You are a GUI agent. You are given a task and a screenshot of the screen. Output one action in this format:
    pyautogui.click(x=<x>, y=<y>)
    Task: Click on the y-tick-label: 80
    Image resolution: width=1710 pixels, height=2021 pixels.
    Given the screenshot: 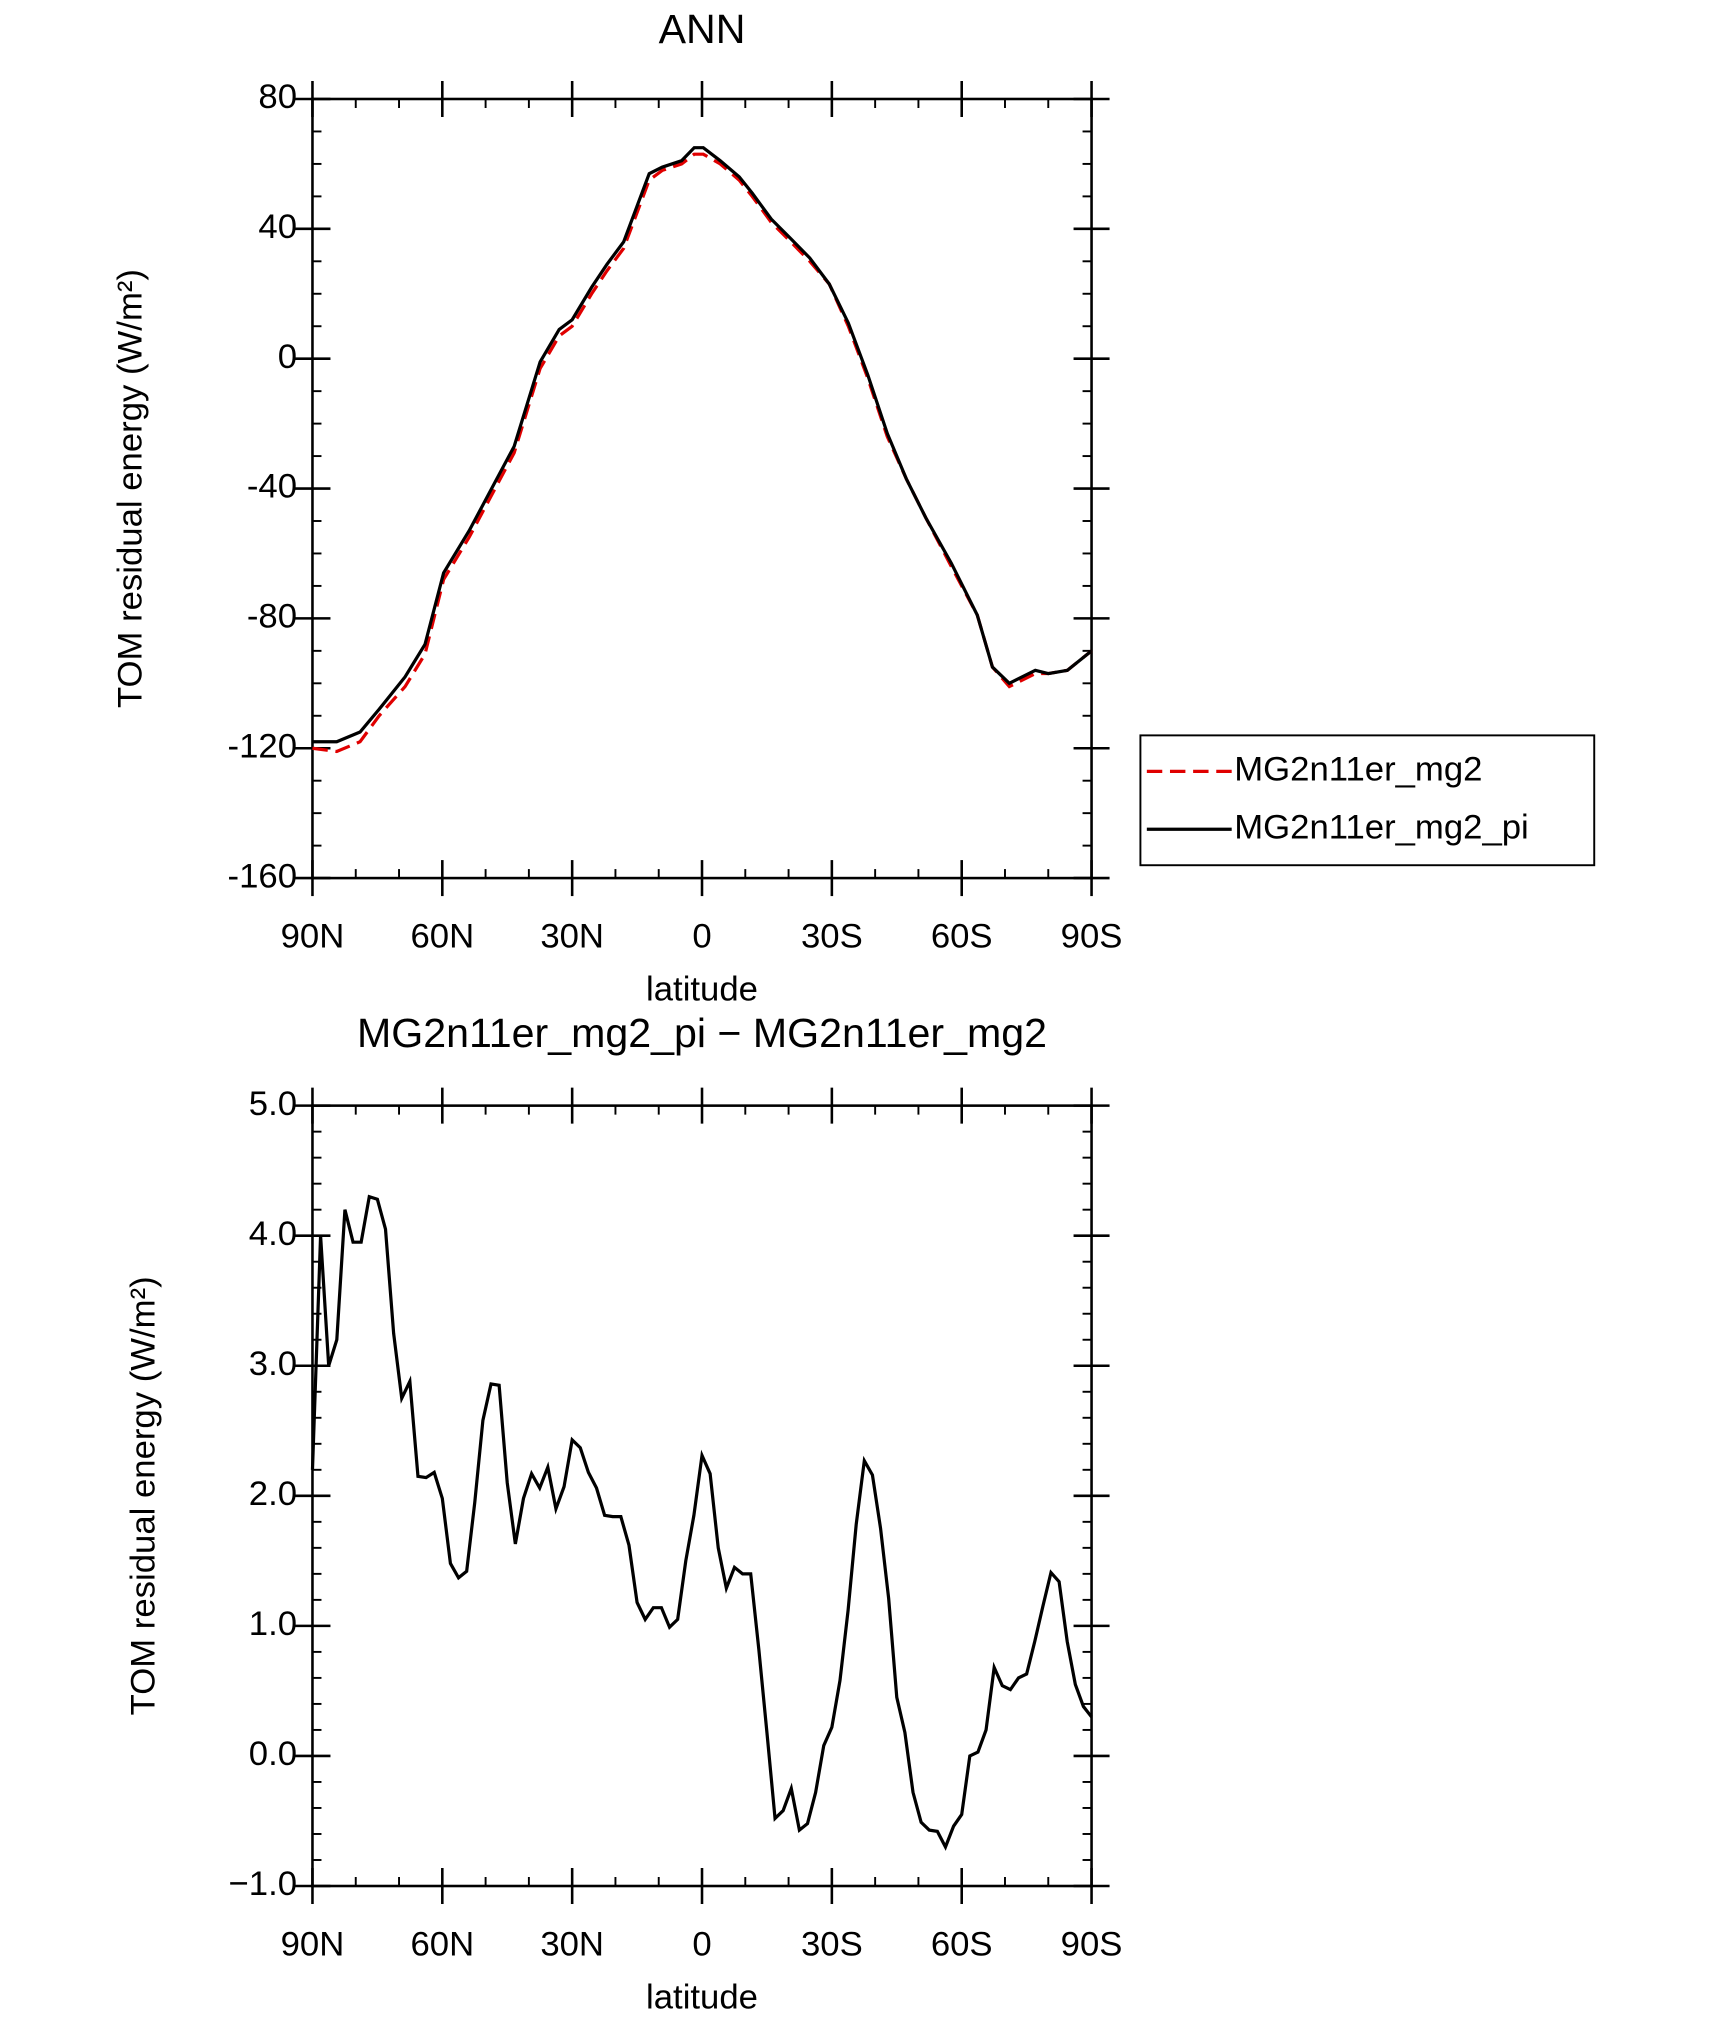 What is the action you would take?
    pyautogui.click(x=277, y=97)
    